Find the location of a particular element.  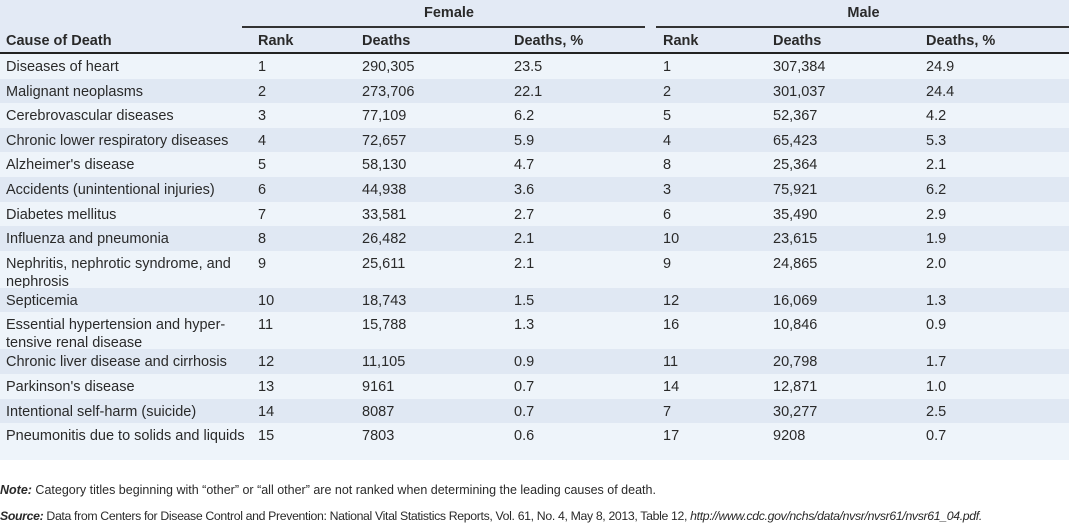

cell-female-pct: 5.9 is located at coordinates (524, 140).